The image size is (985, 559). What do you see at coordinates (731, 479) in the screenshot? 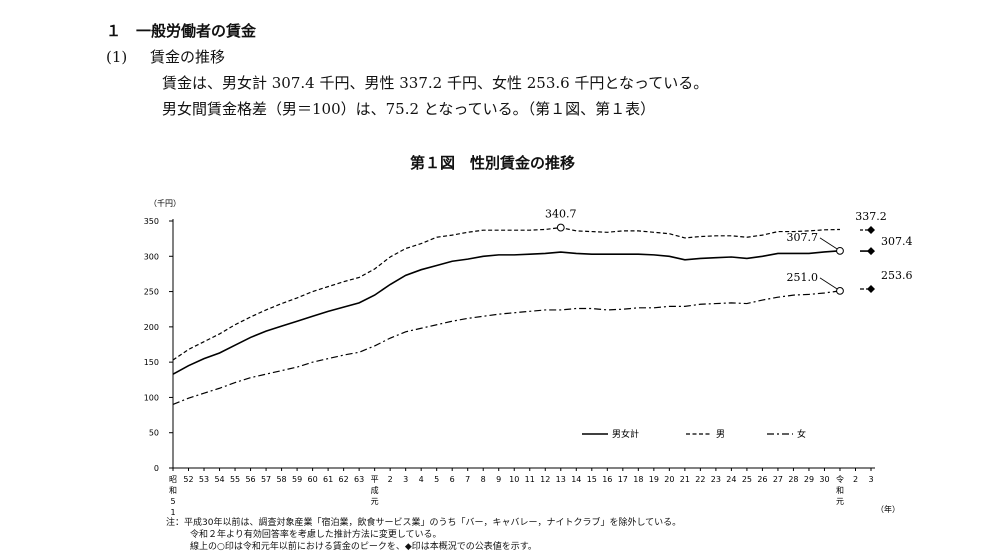
I see `x-tick-label: 24` at bounding box center [731, 479].